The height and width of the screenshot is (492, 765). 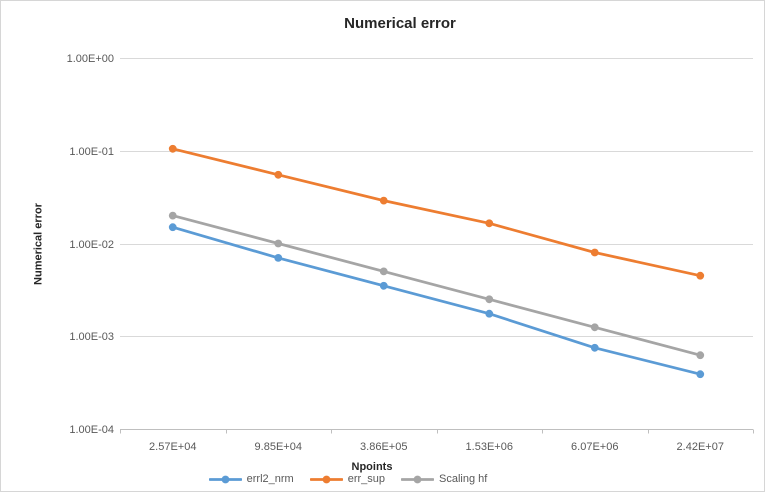 I want to click on y-tick-label: 1.00E-02, so click(x=91, y=245).